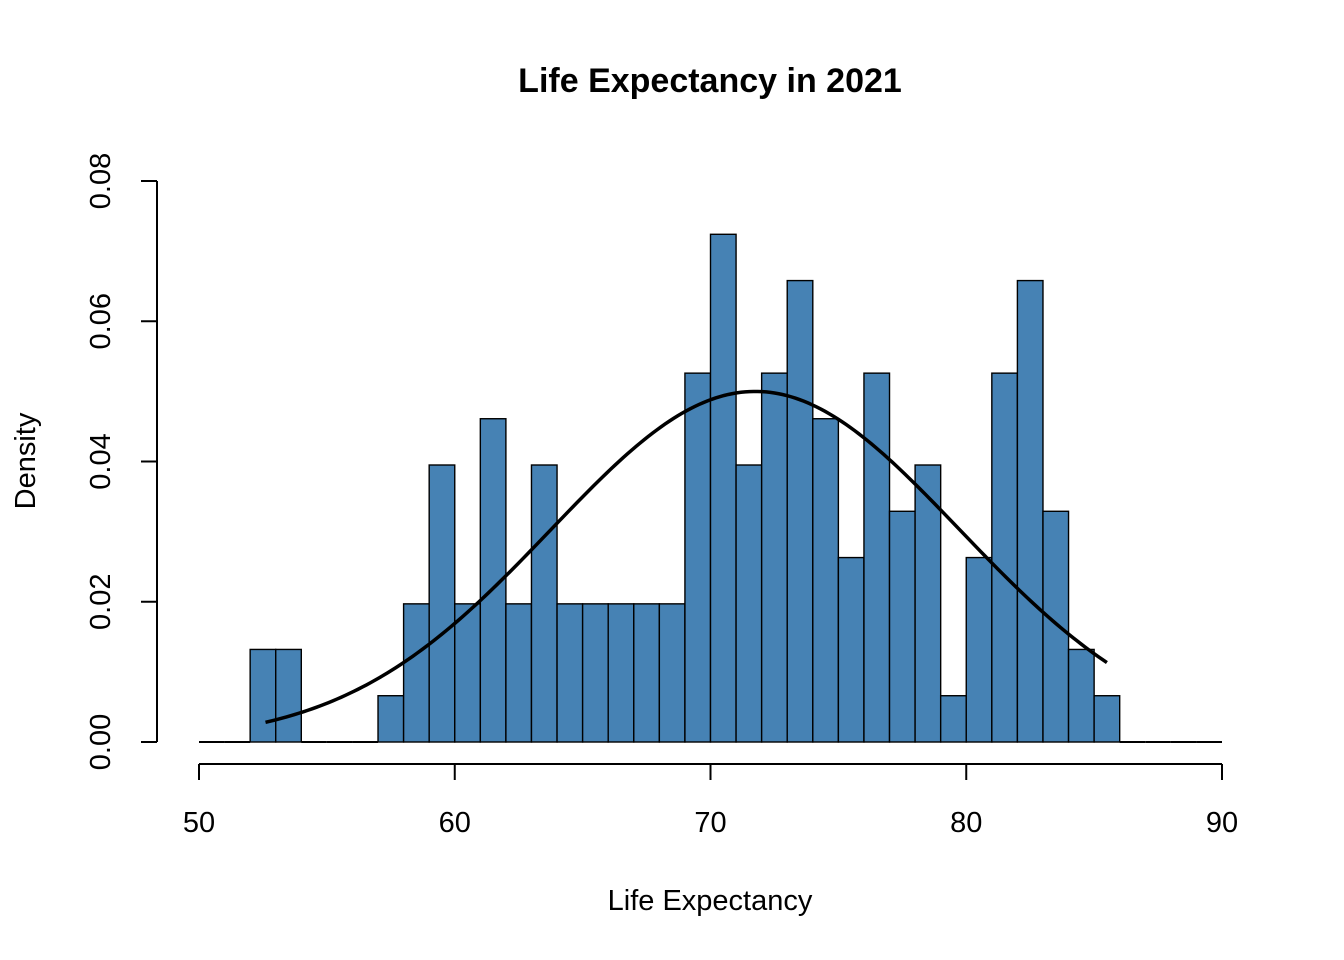 Image resolution: width=1344 pixels, height=960 pixels. What do you see at coordinates (199, 823) in the screenshot?
I see `x-tick-label: 50` at bounding box center [199, 823].